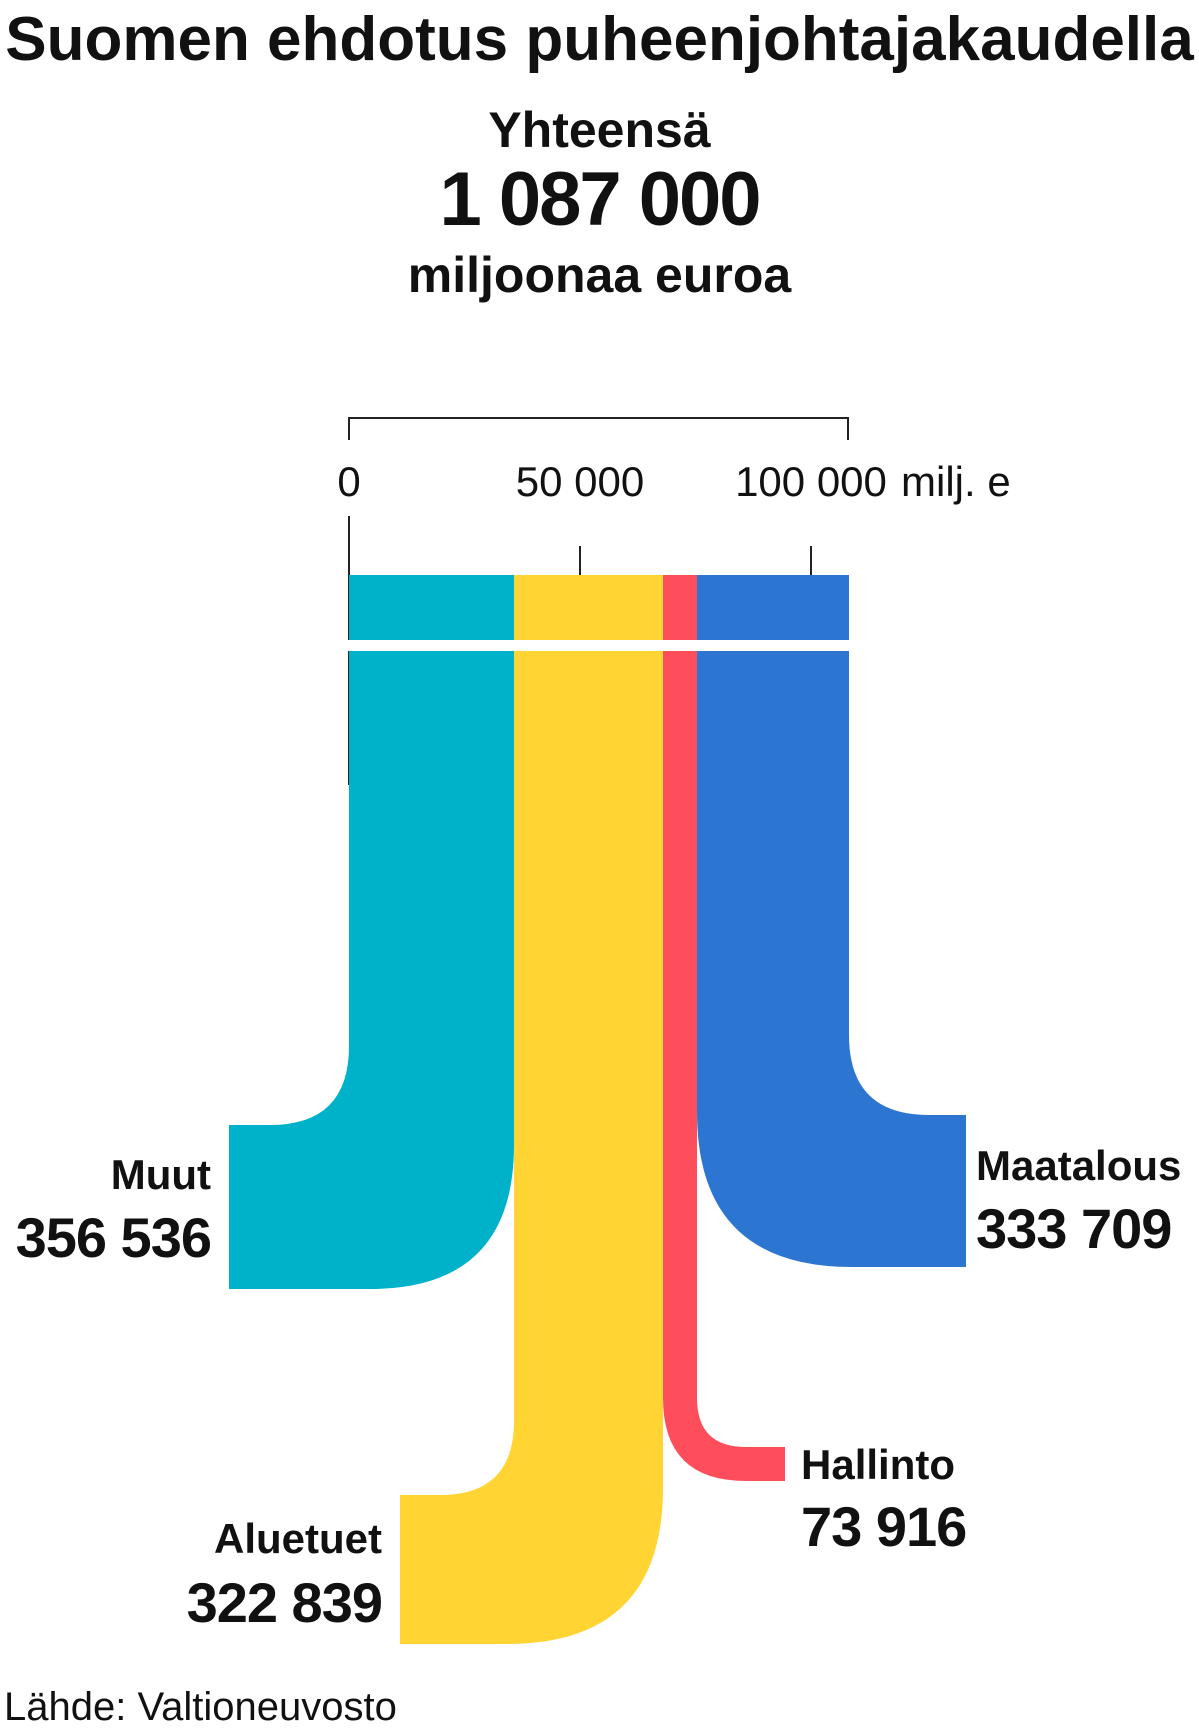 The width and height of the screenshot is (1199, 1736). Describe the element at coordinates (200, 1707) in the screenshot. I see `source-note: Lähde: Valtioneuvosto` at that location.